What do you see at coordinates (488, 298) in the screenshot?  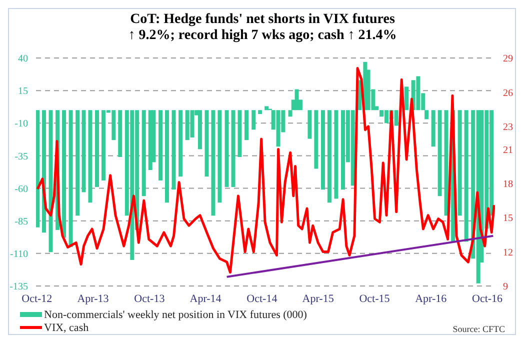 I see `x-tick-label: Oct-16` at bounding box center [488, 298].